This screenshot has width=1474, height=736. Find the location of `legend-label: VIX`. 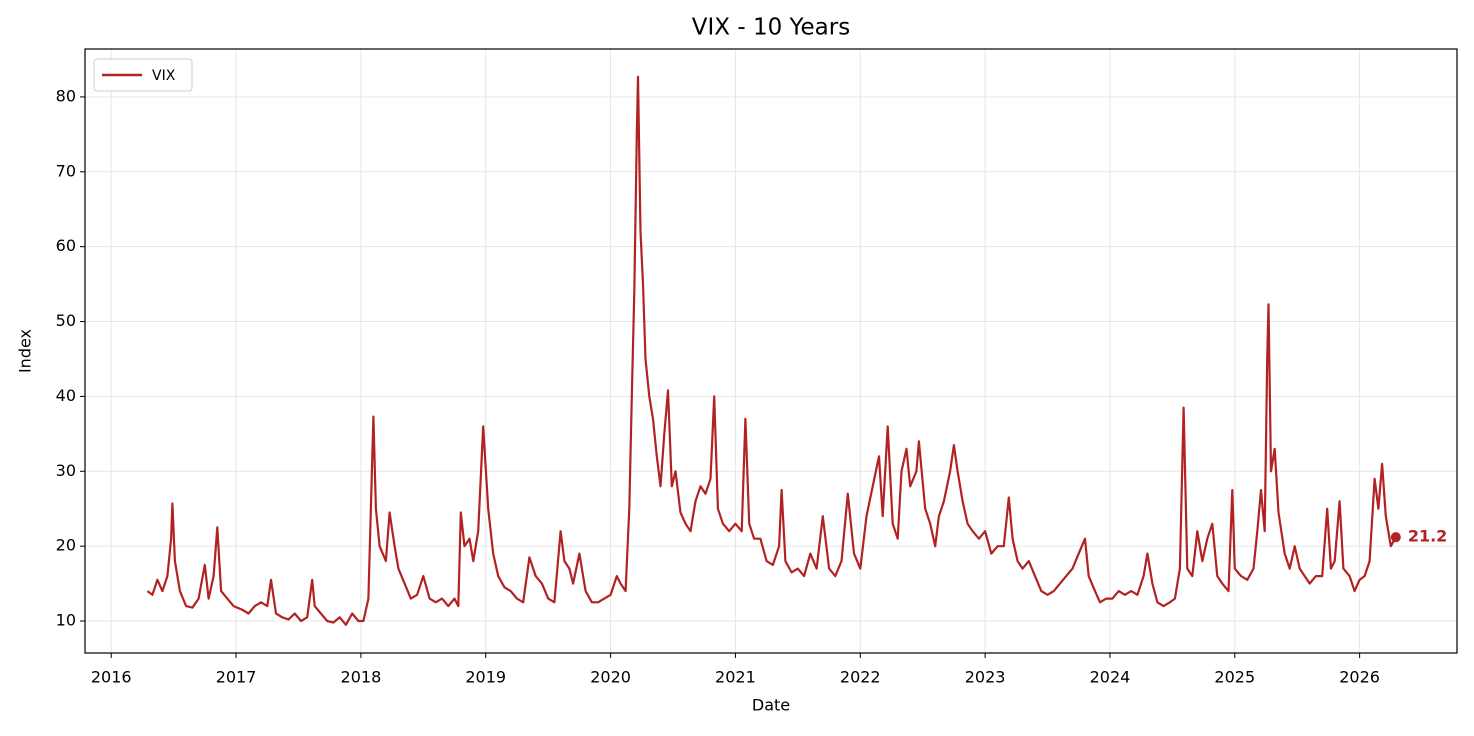

legend-label: VIX is located at coordinates (164, 76).